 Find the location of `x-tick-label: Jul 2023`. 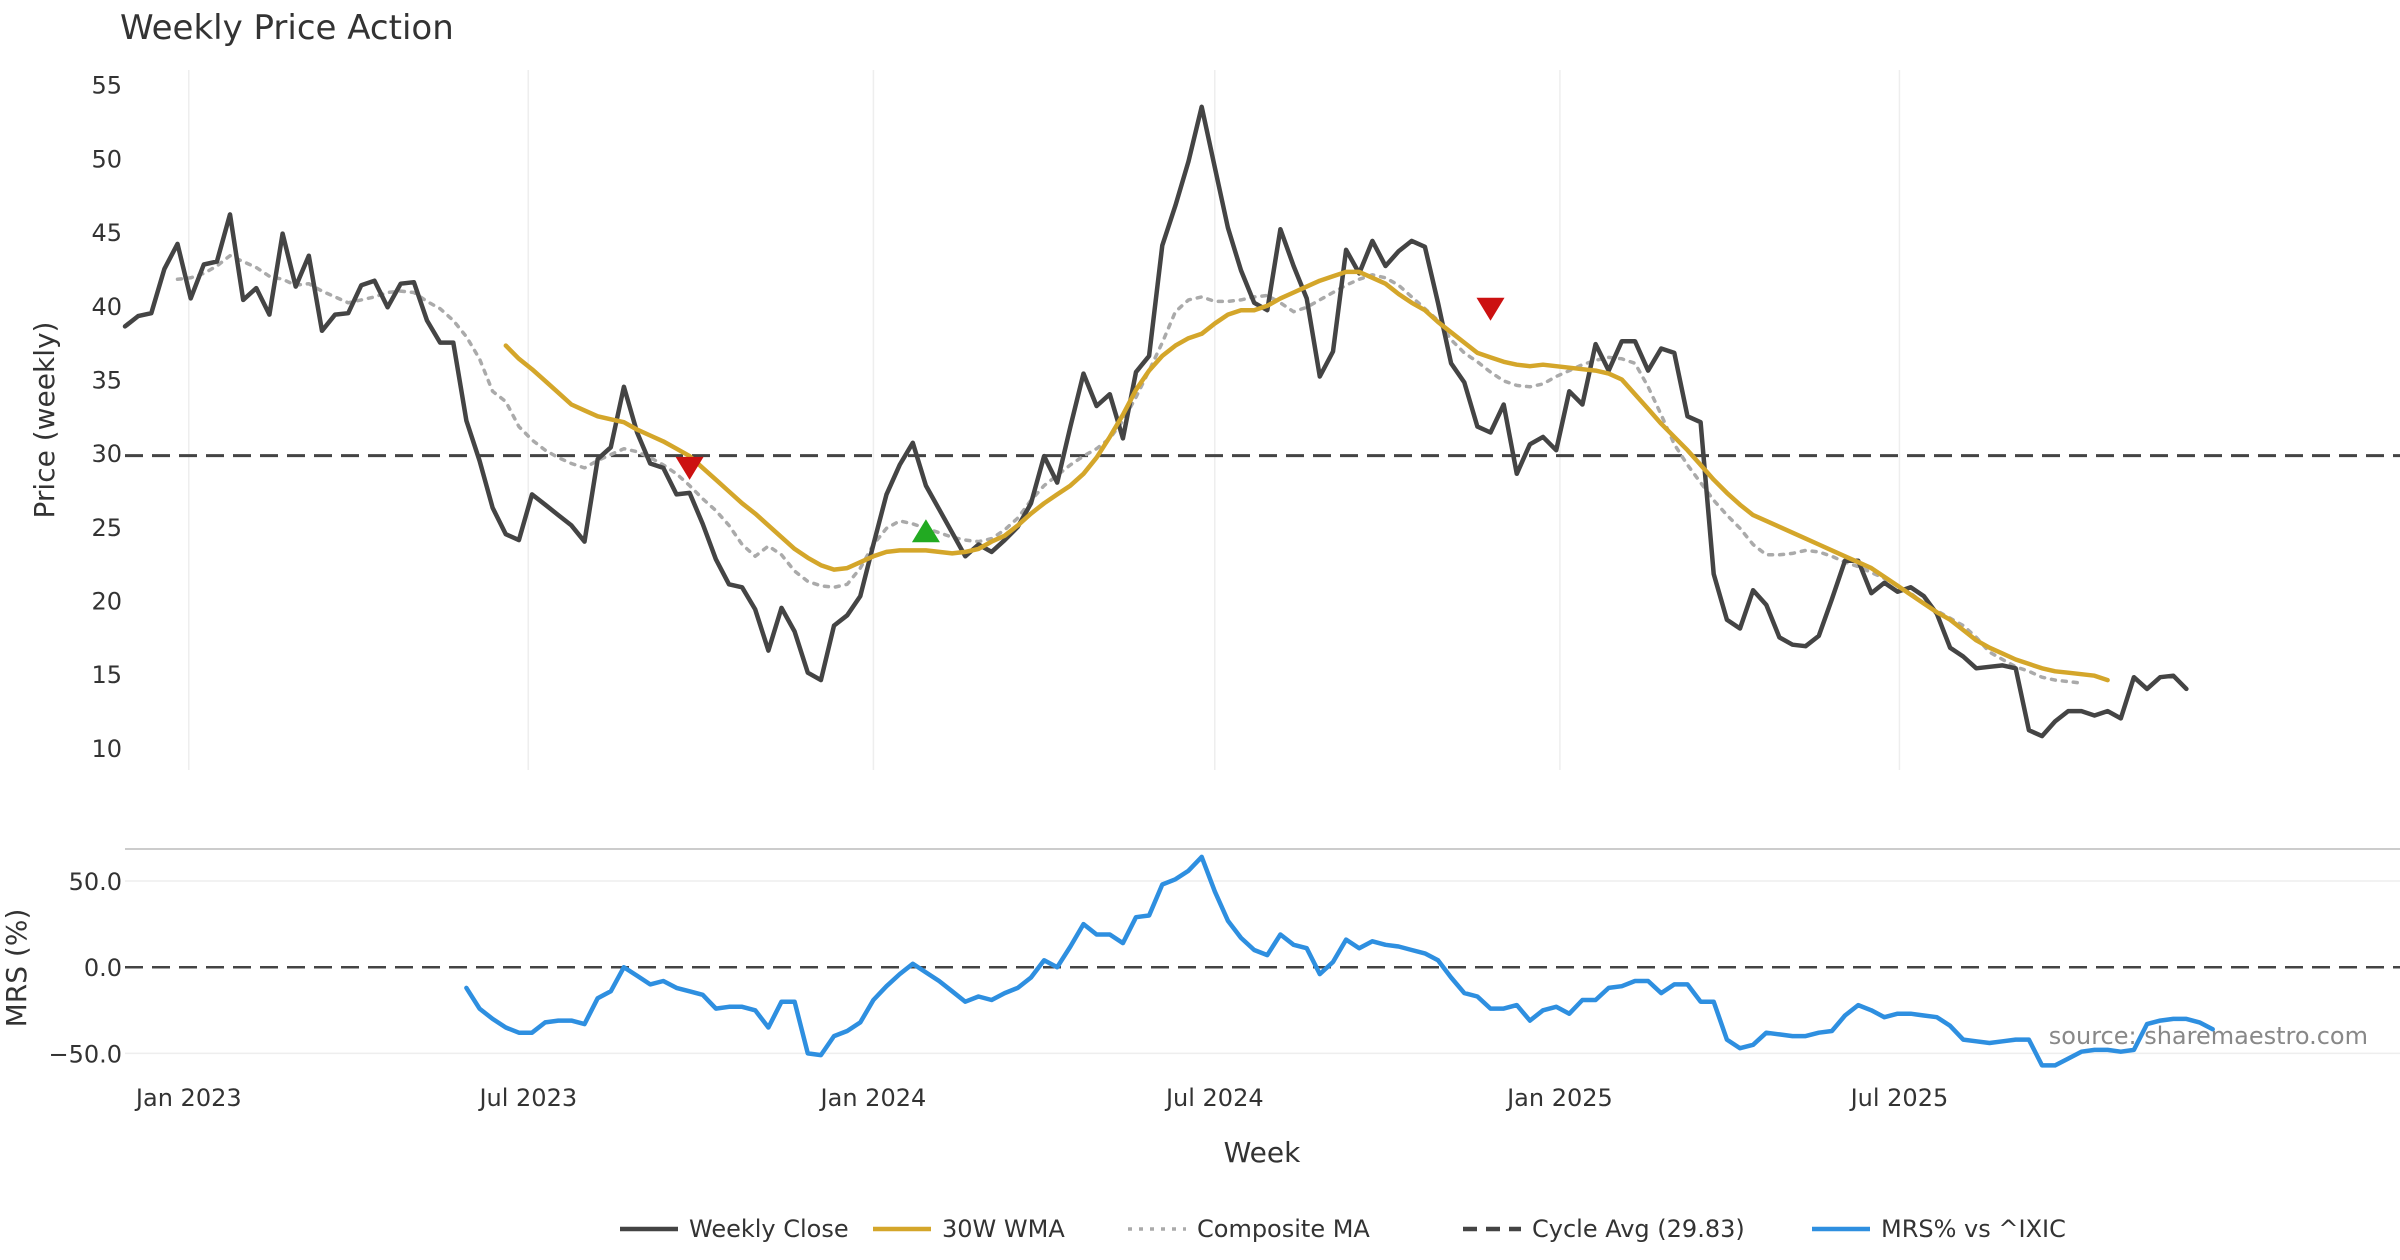

x-tick-label: Jul 2023 is located at coordinates (527, 1098).